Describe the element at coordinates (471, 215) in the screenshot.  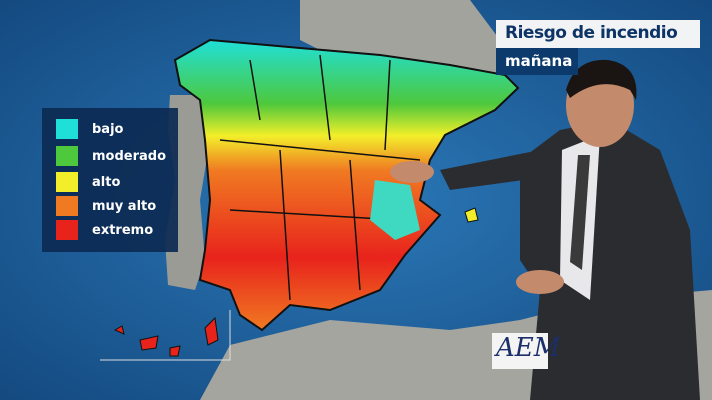
I see `balearic-islands` at that location.